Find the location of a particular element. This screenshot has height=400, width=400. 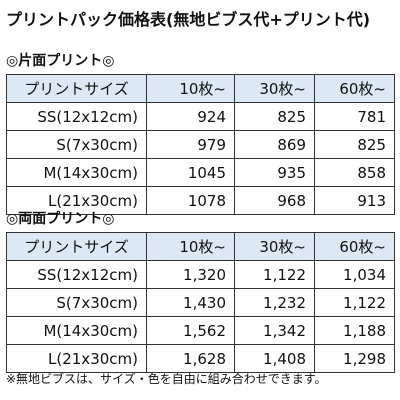

row: L(21x30cm) 1,628 1,408 1,298 is located at coordinates (200, 358).